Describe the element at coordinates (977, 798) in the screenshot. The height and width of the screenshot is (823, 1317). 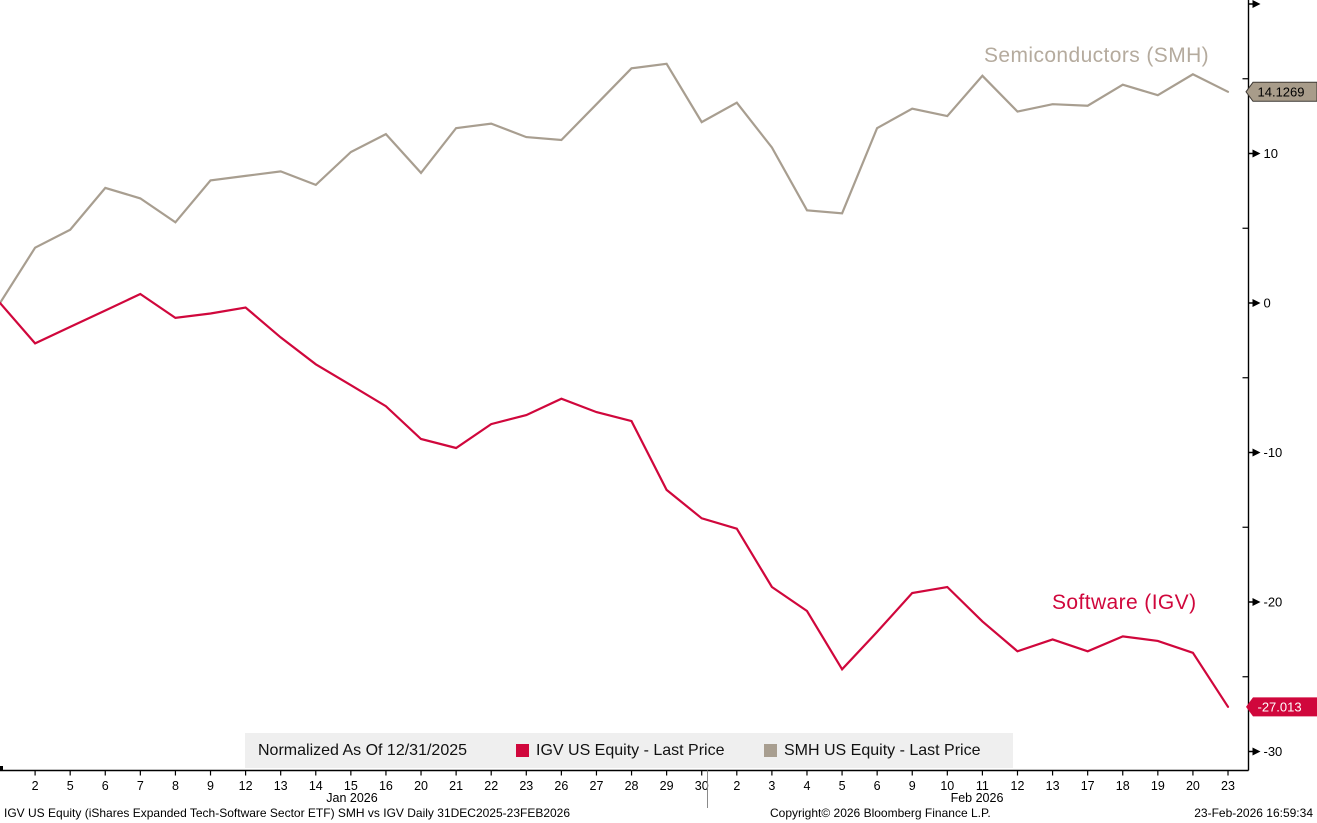
I see `month-label: Feb 2026` at that location.